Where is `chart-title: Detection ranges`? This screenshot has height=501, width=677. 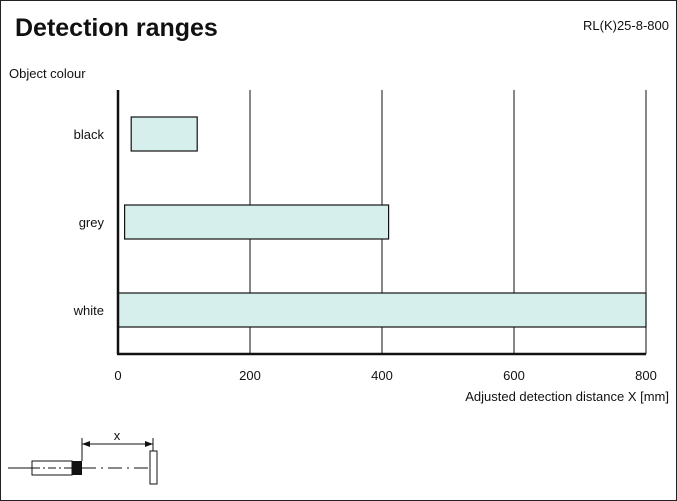
chart-title: Detection ranges is located at coordinates (116, 28).